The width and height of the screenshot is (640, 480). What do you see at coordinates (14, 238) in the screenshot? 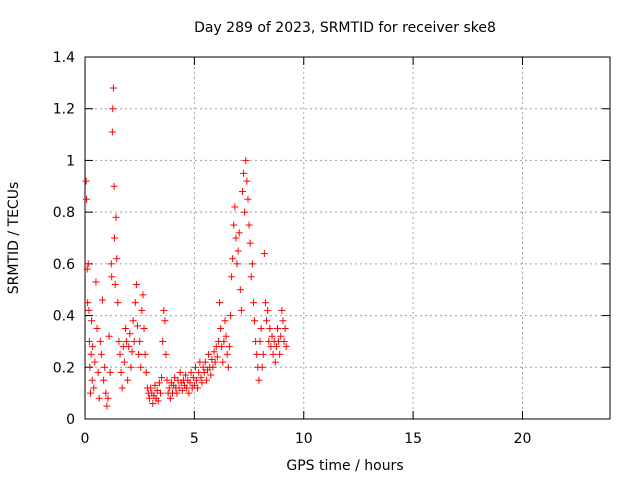
I see `y-axis-label: SRMTID / TECUs` at bounding box center [14, 238].